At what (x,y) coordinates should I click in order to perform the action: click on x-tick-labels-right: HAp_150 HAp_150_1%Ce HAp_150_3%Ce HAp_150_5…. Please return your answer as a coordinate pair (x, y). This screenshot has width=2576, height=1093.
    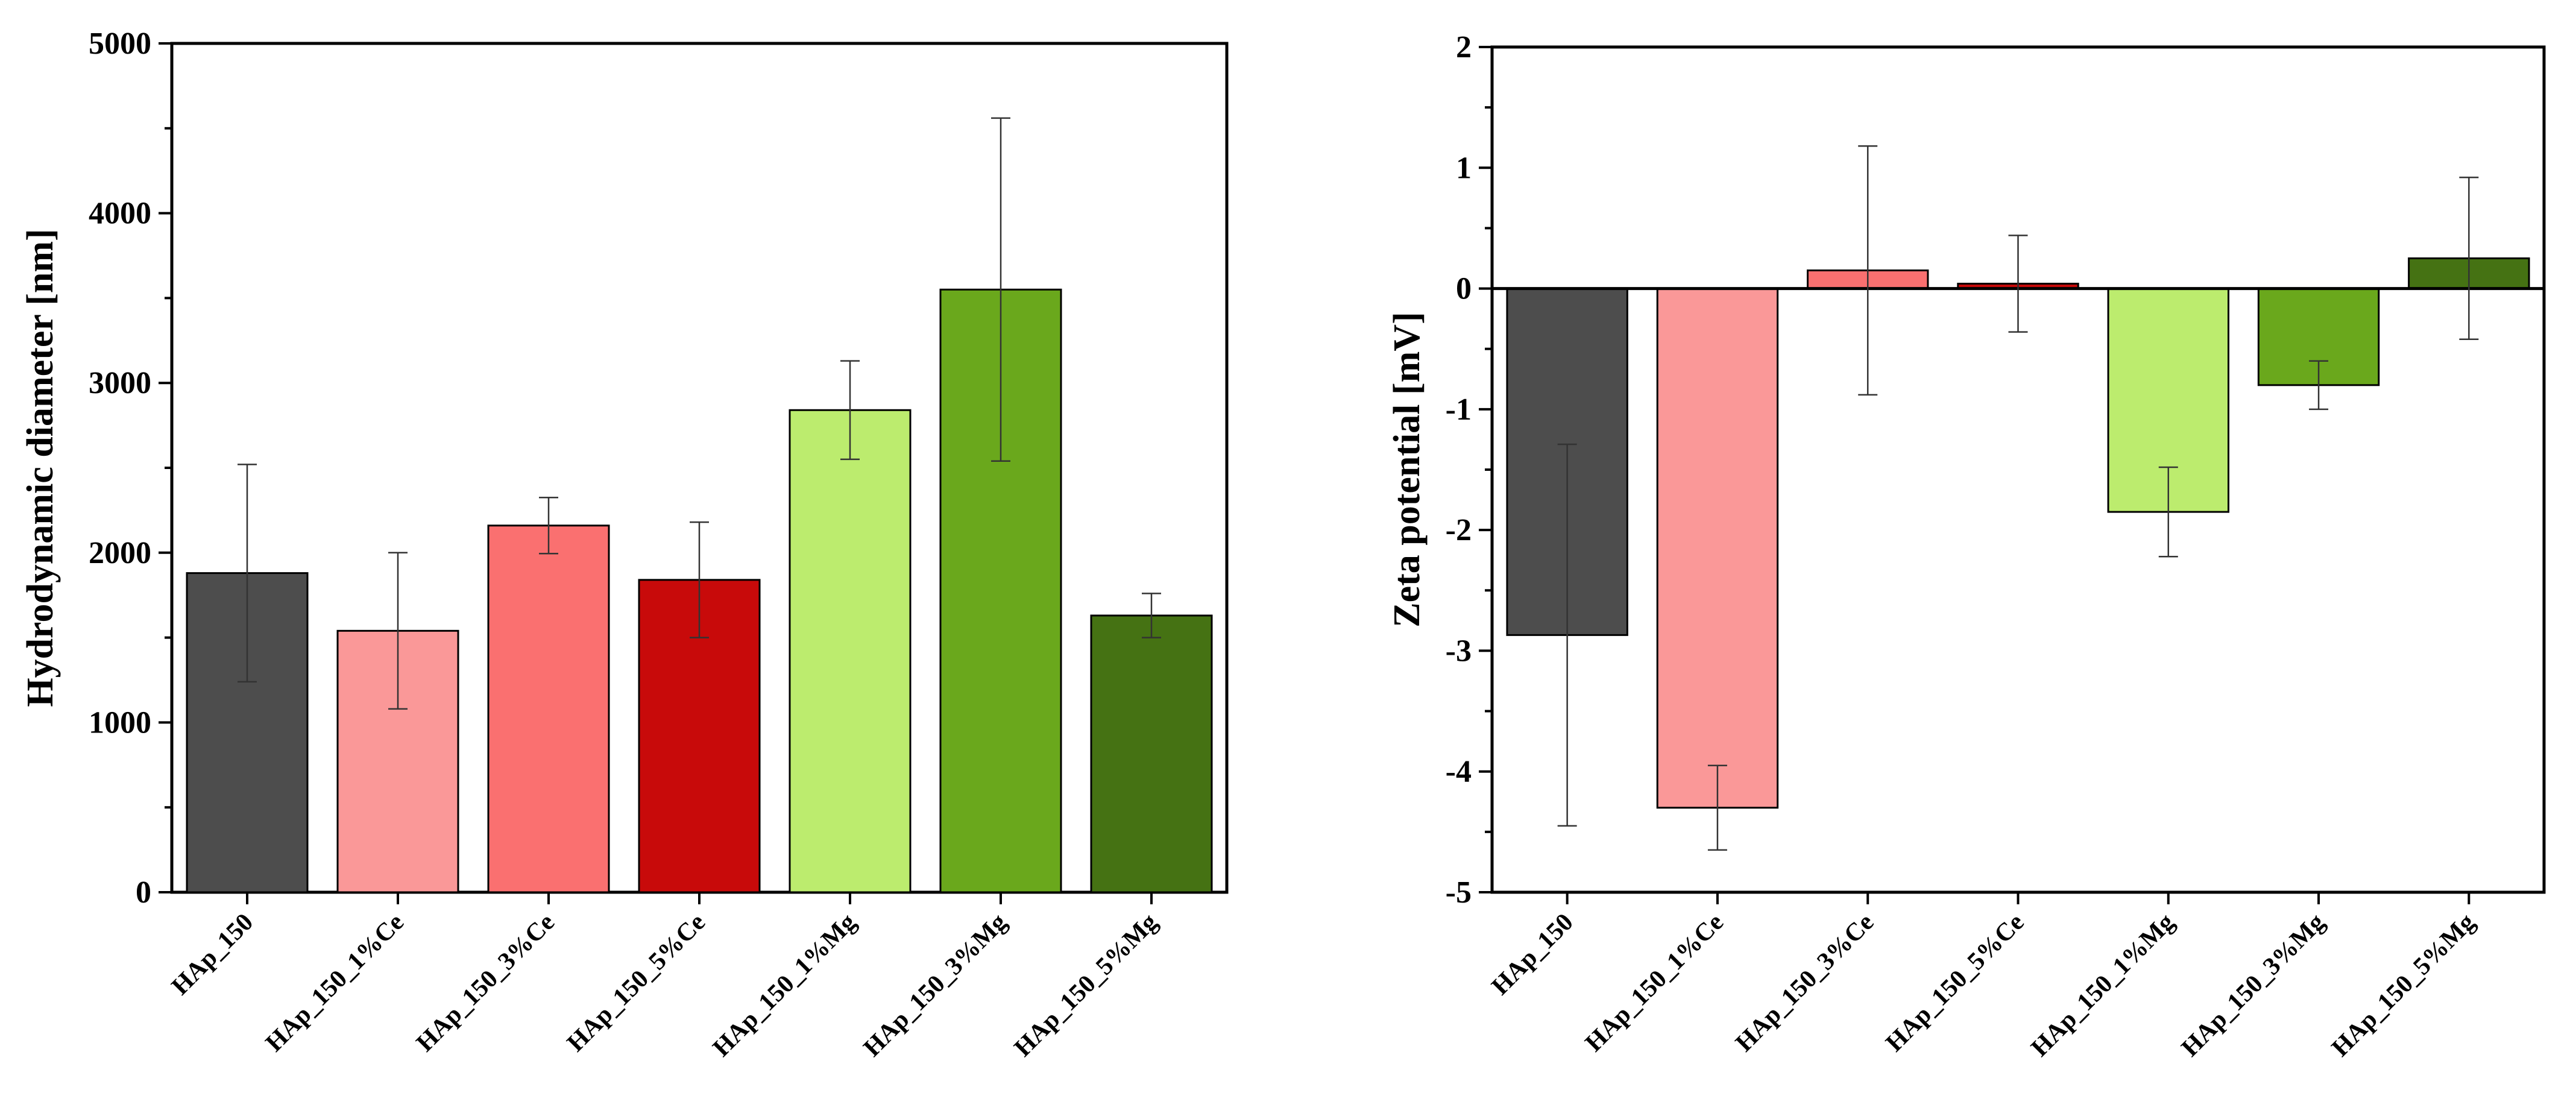
    Looking at the image, I should click on (1983, 977).